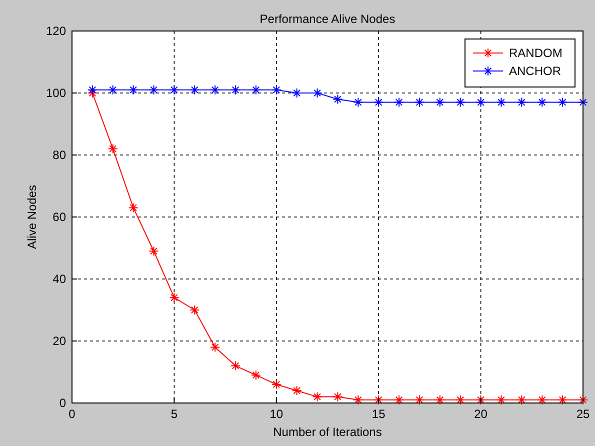 Image resolution: width=595 pixels, height=446 pixels. What do you see at coordinates (59, 217) in the screenshot?
I see `y-tick-label: 60` at bounding box center [59, 217].